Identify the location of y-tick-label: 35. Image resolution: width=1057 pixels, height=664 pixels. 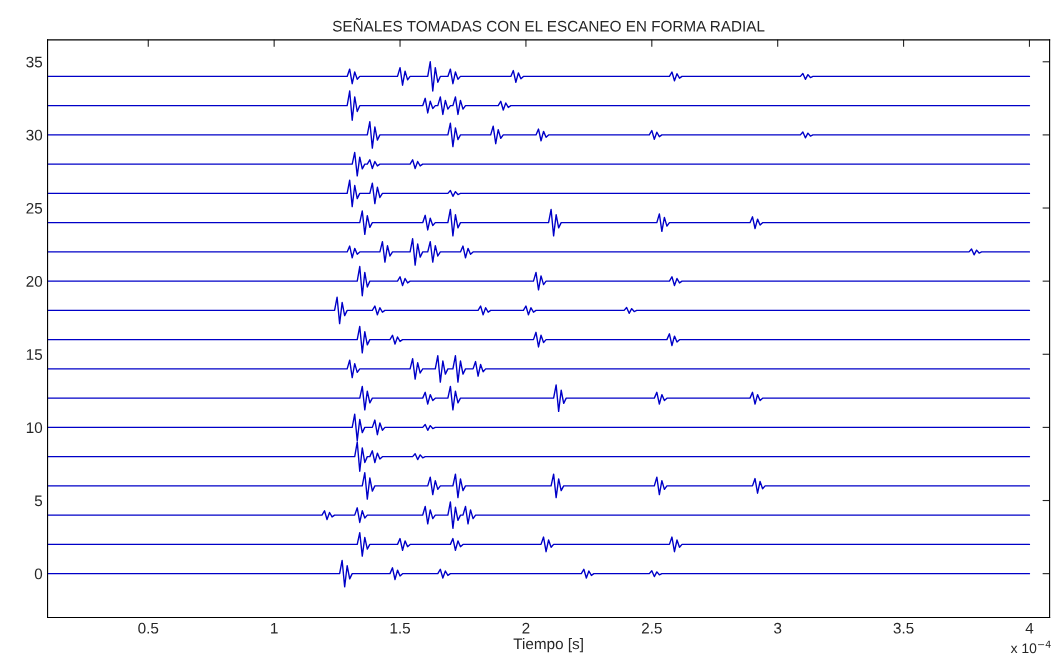
(34, 62).